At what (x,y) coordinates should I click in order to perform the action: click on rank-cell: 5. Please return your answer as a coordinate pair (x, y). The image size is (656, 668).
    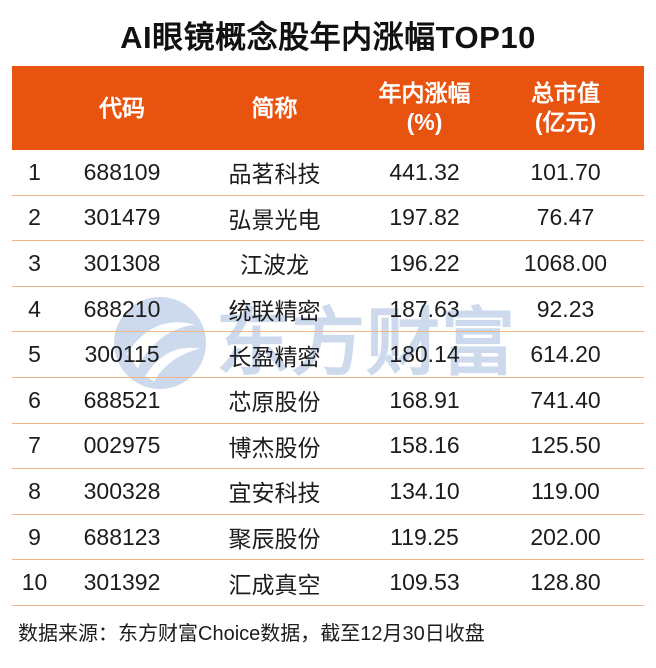
    Looking at the image, I should click on (34, 354).